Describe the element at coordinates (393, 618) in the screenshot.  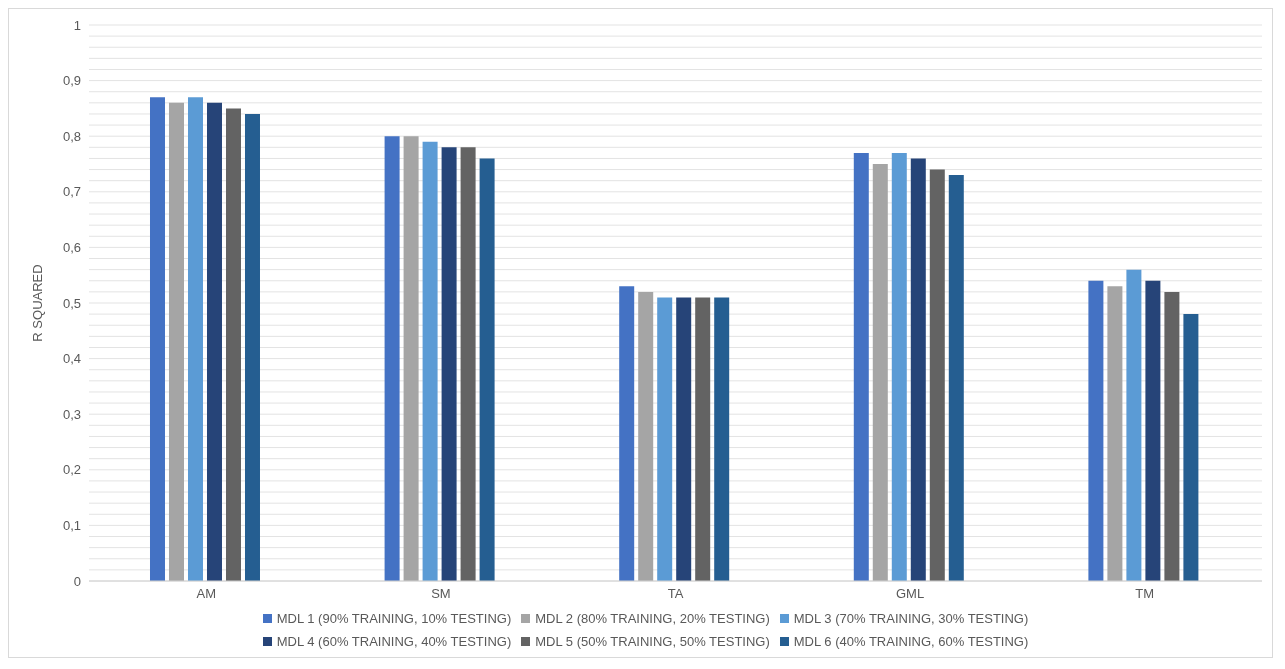
I see `legend-label: MDL 1 (90% TRAINING, 10% TESTING)` at that location.